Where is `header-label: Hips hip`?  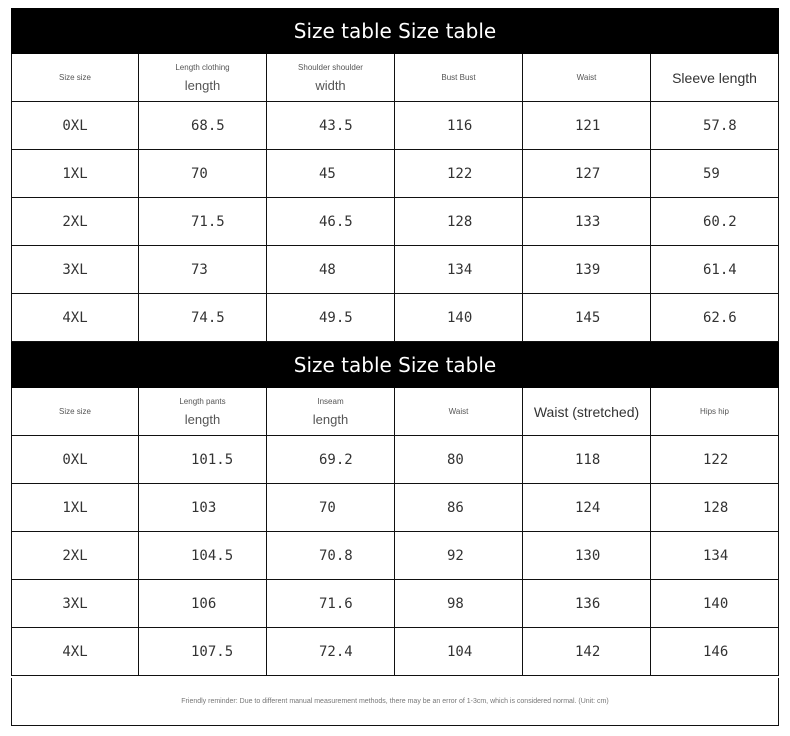 header-label: Hips hip is located at coordinates (714, 411).